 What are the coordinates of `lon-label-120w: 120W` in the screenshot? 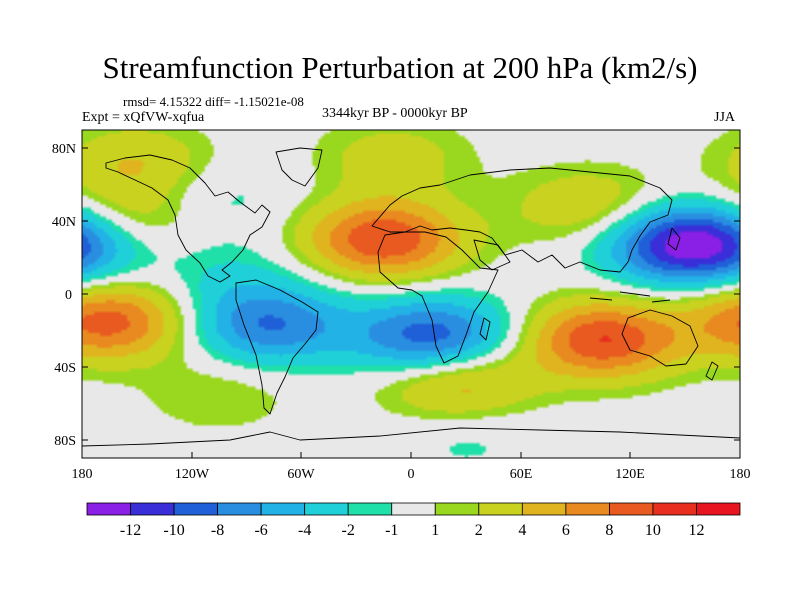 It's located at (192, 474).